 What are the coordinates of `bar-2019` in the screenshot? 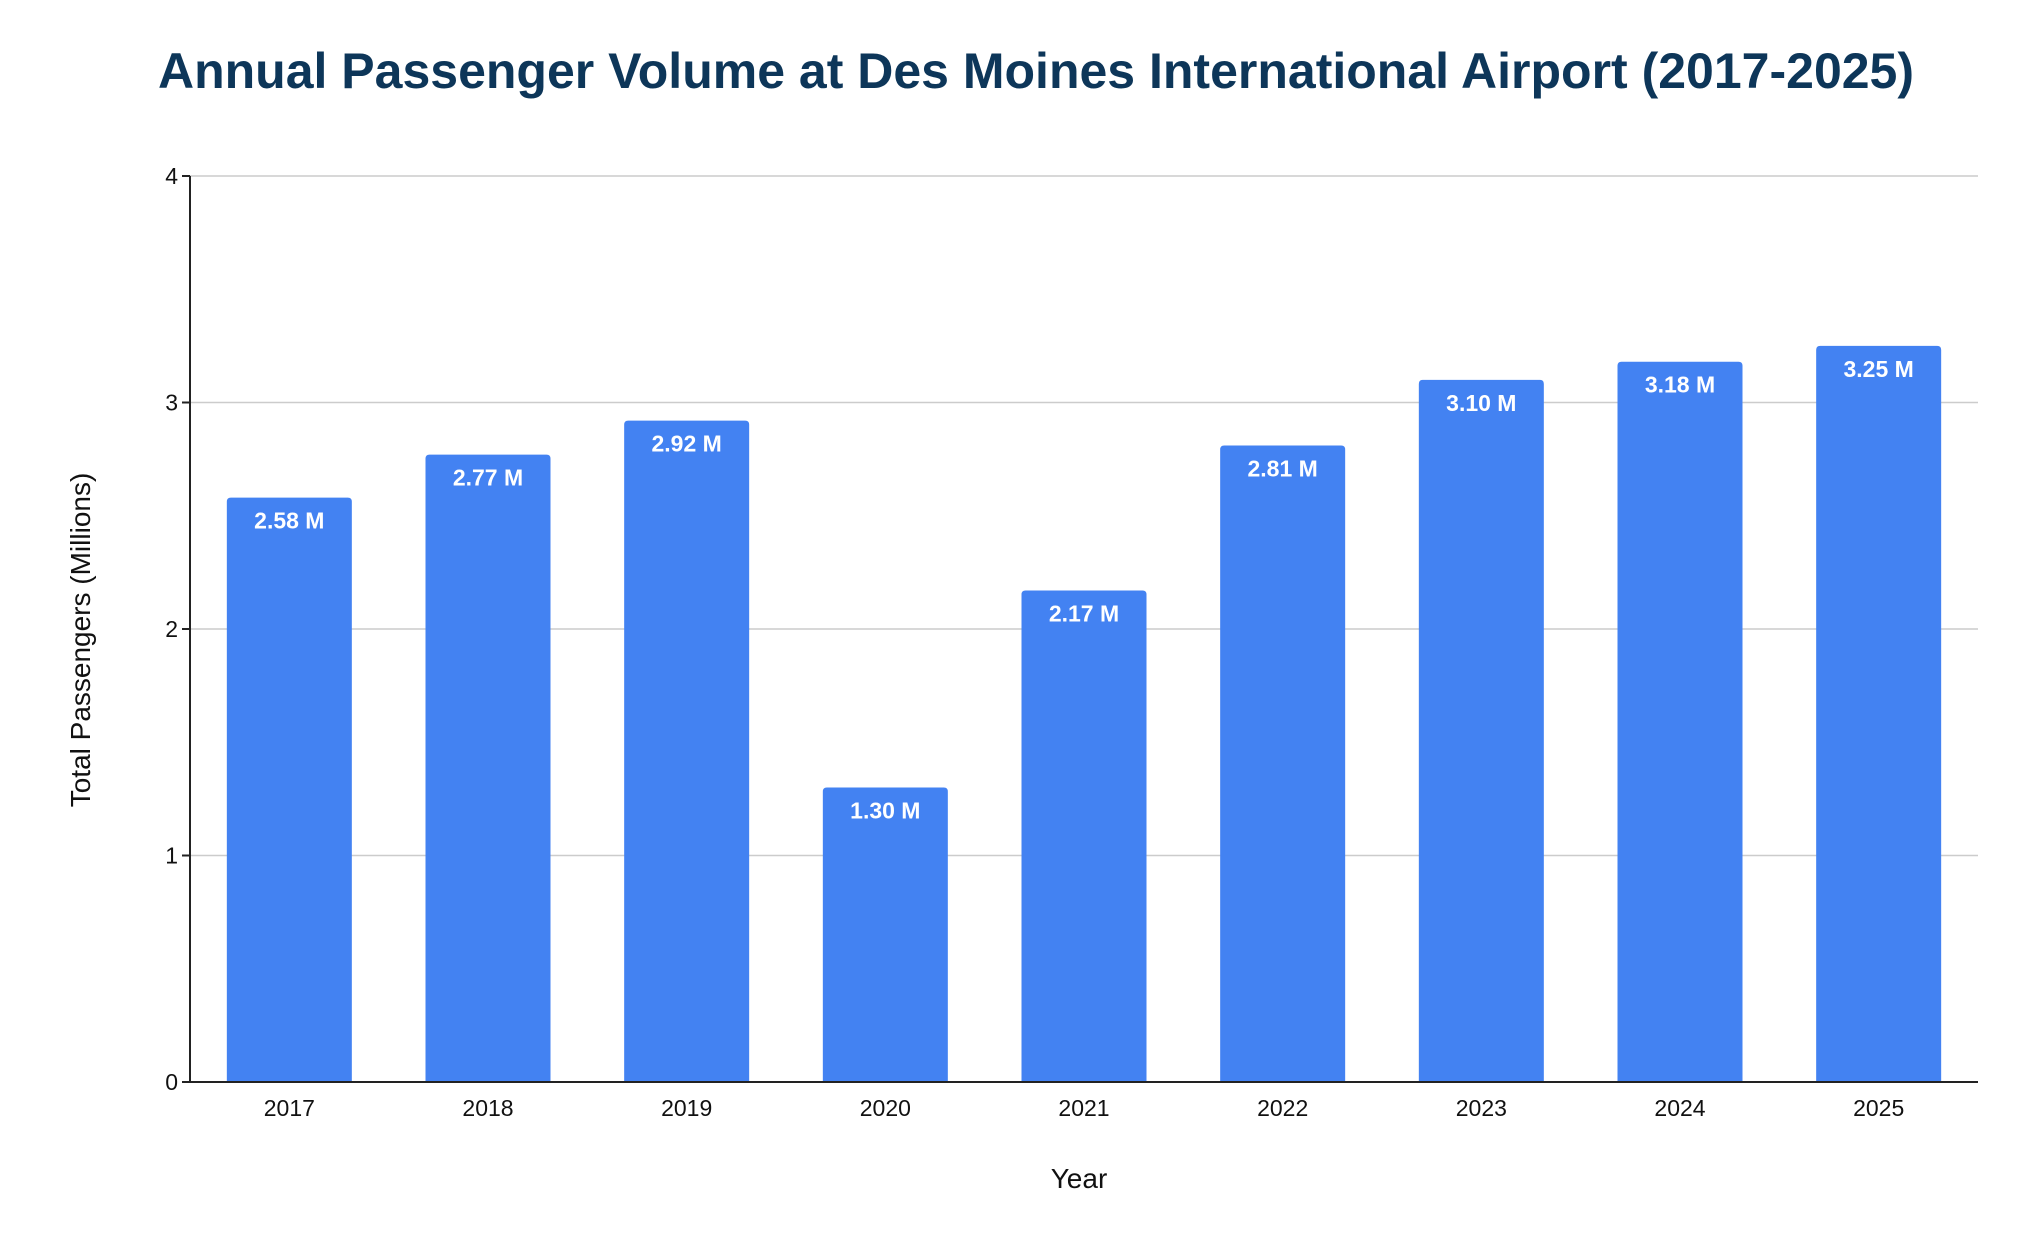 It's located at (687, 751).